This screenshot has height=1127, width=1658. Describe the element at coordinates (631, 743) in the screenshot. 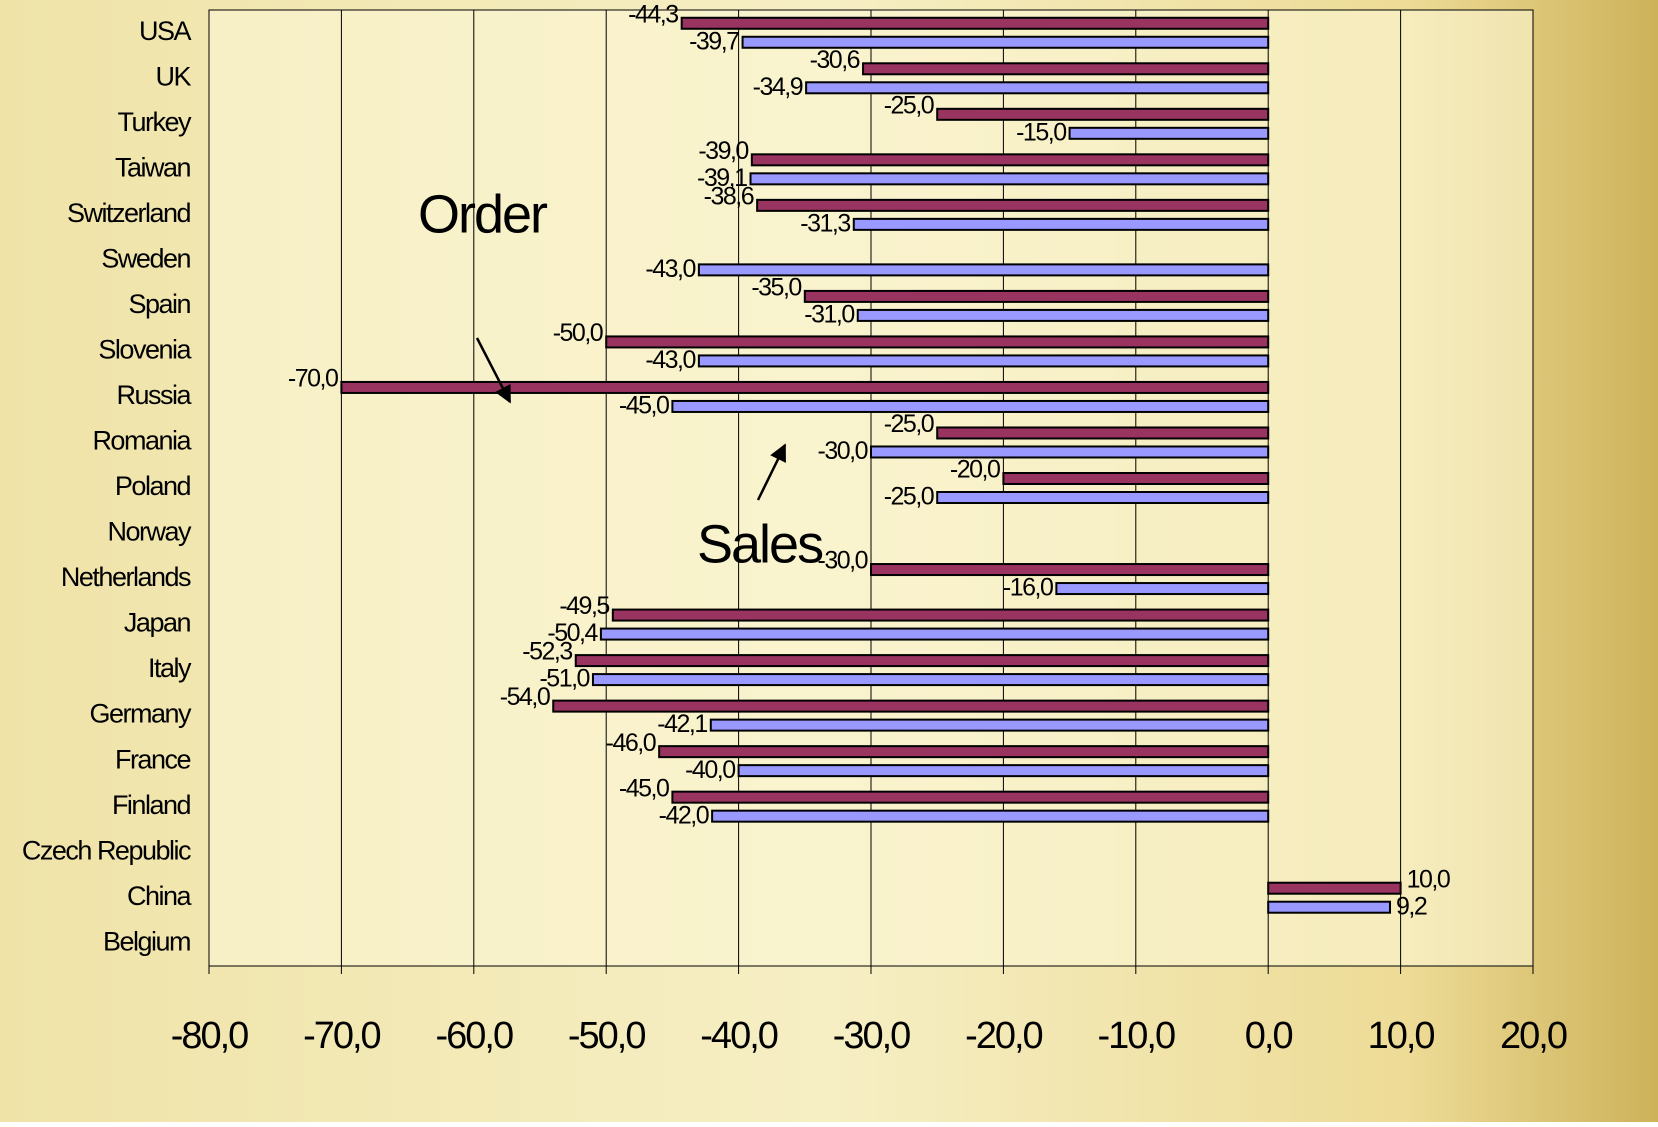

I see `value-label: -46,0` at that location.